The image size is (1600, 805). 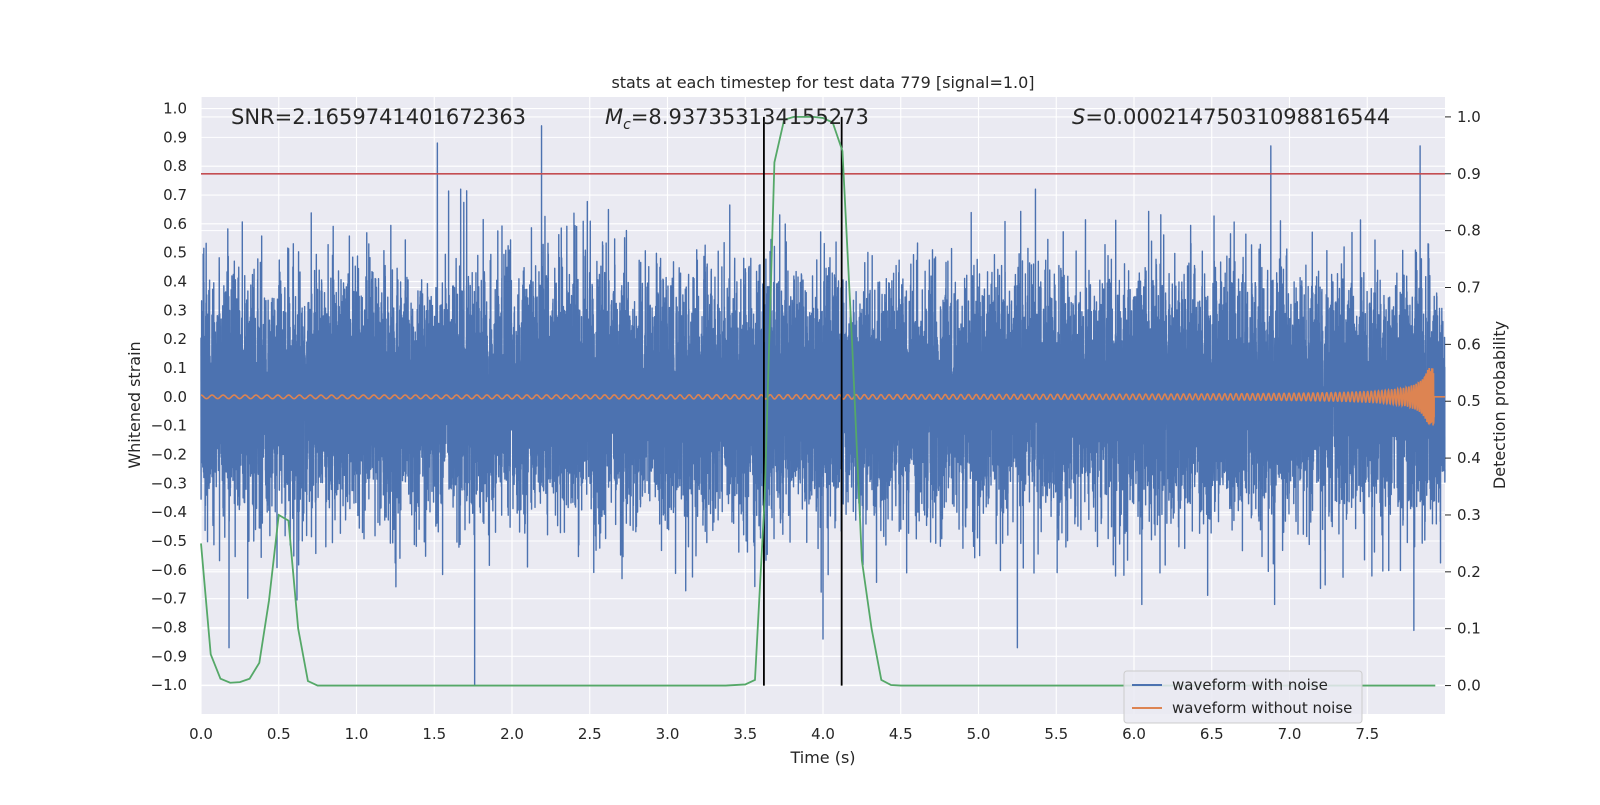 What do you see at coordinates (1262, 708) in the screenshot?
I see `legend-label-clean: waveform without noise` at bounding box center [1262, 708].